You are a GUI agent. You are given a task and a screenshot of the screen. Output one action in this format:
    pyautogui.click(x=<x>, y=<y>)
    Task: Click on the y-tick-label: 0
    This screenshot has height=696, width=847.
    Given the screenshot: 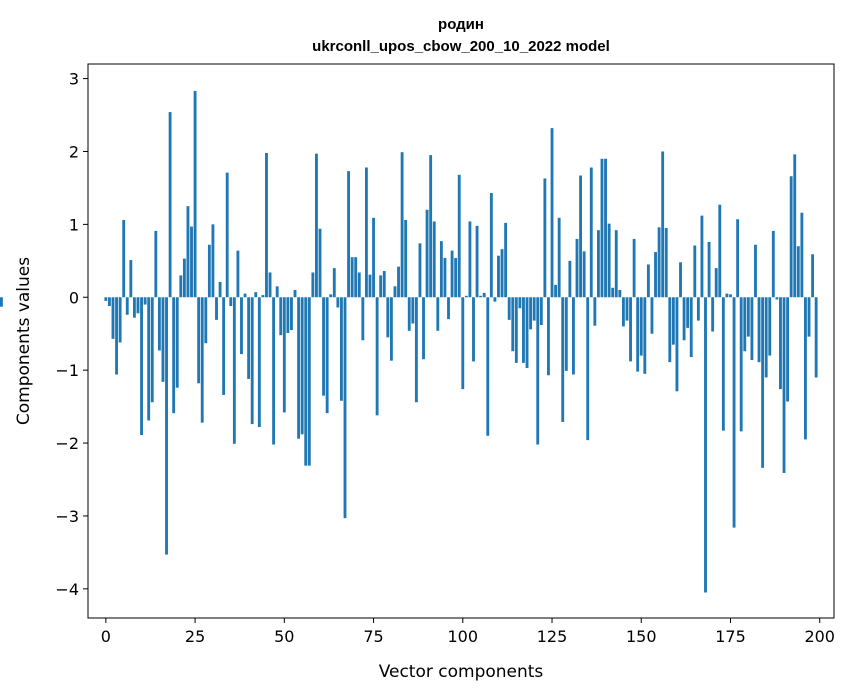 What is the action you would take?
    pyautogui.click(x=74, y=297)
    